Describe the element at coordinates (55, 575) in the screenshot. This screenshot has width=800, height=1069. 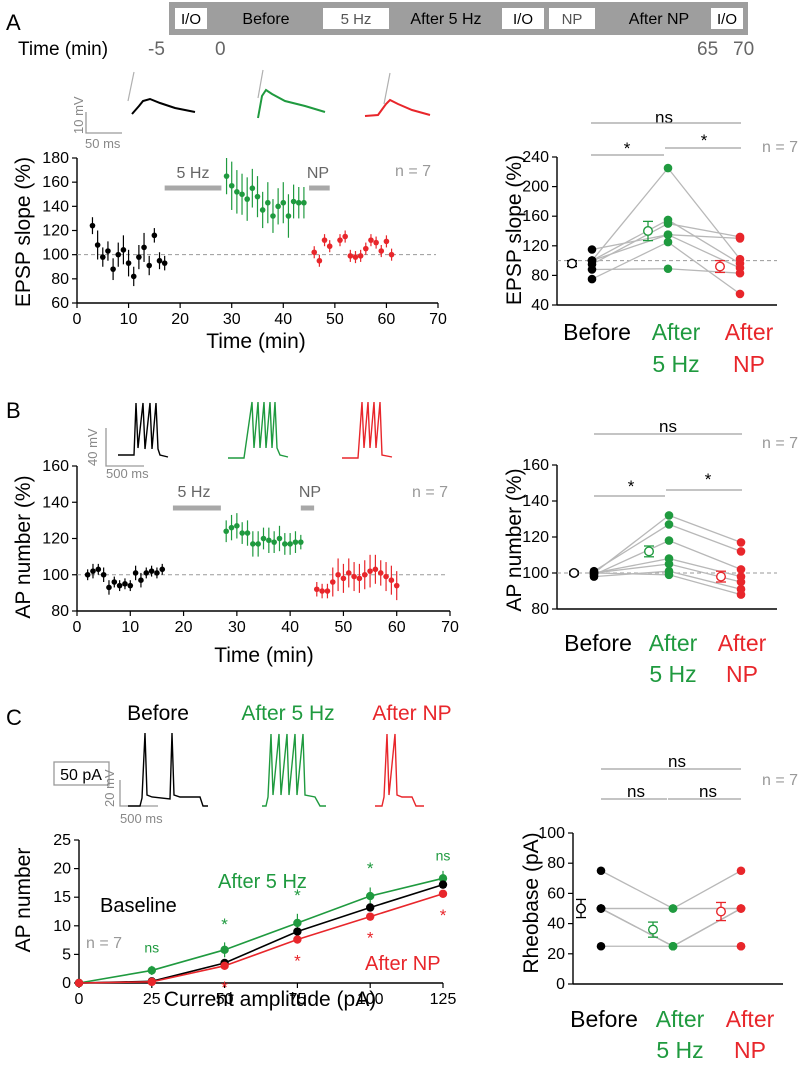
I see `y-tick-label: 100` at that location.